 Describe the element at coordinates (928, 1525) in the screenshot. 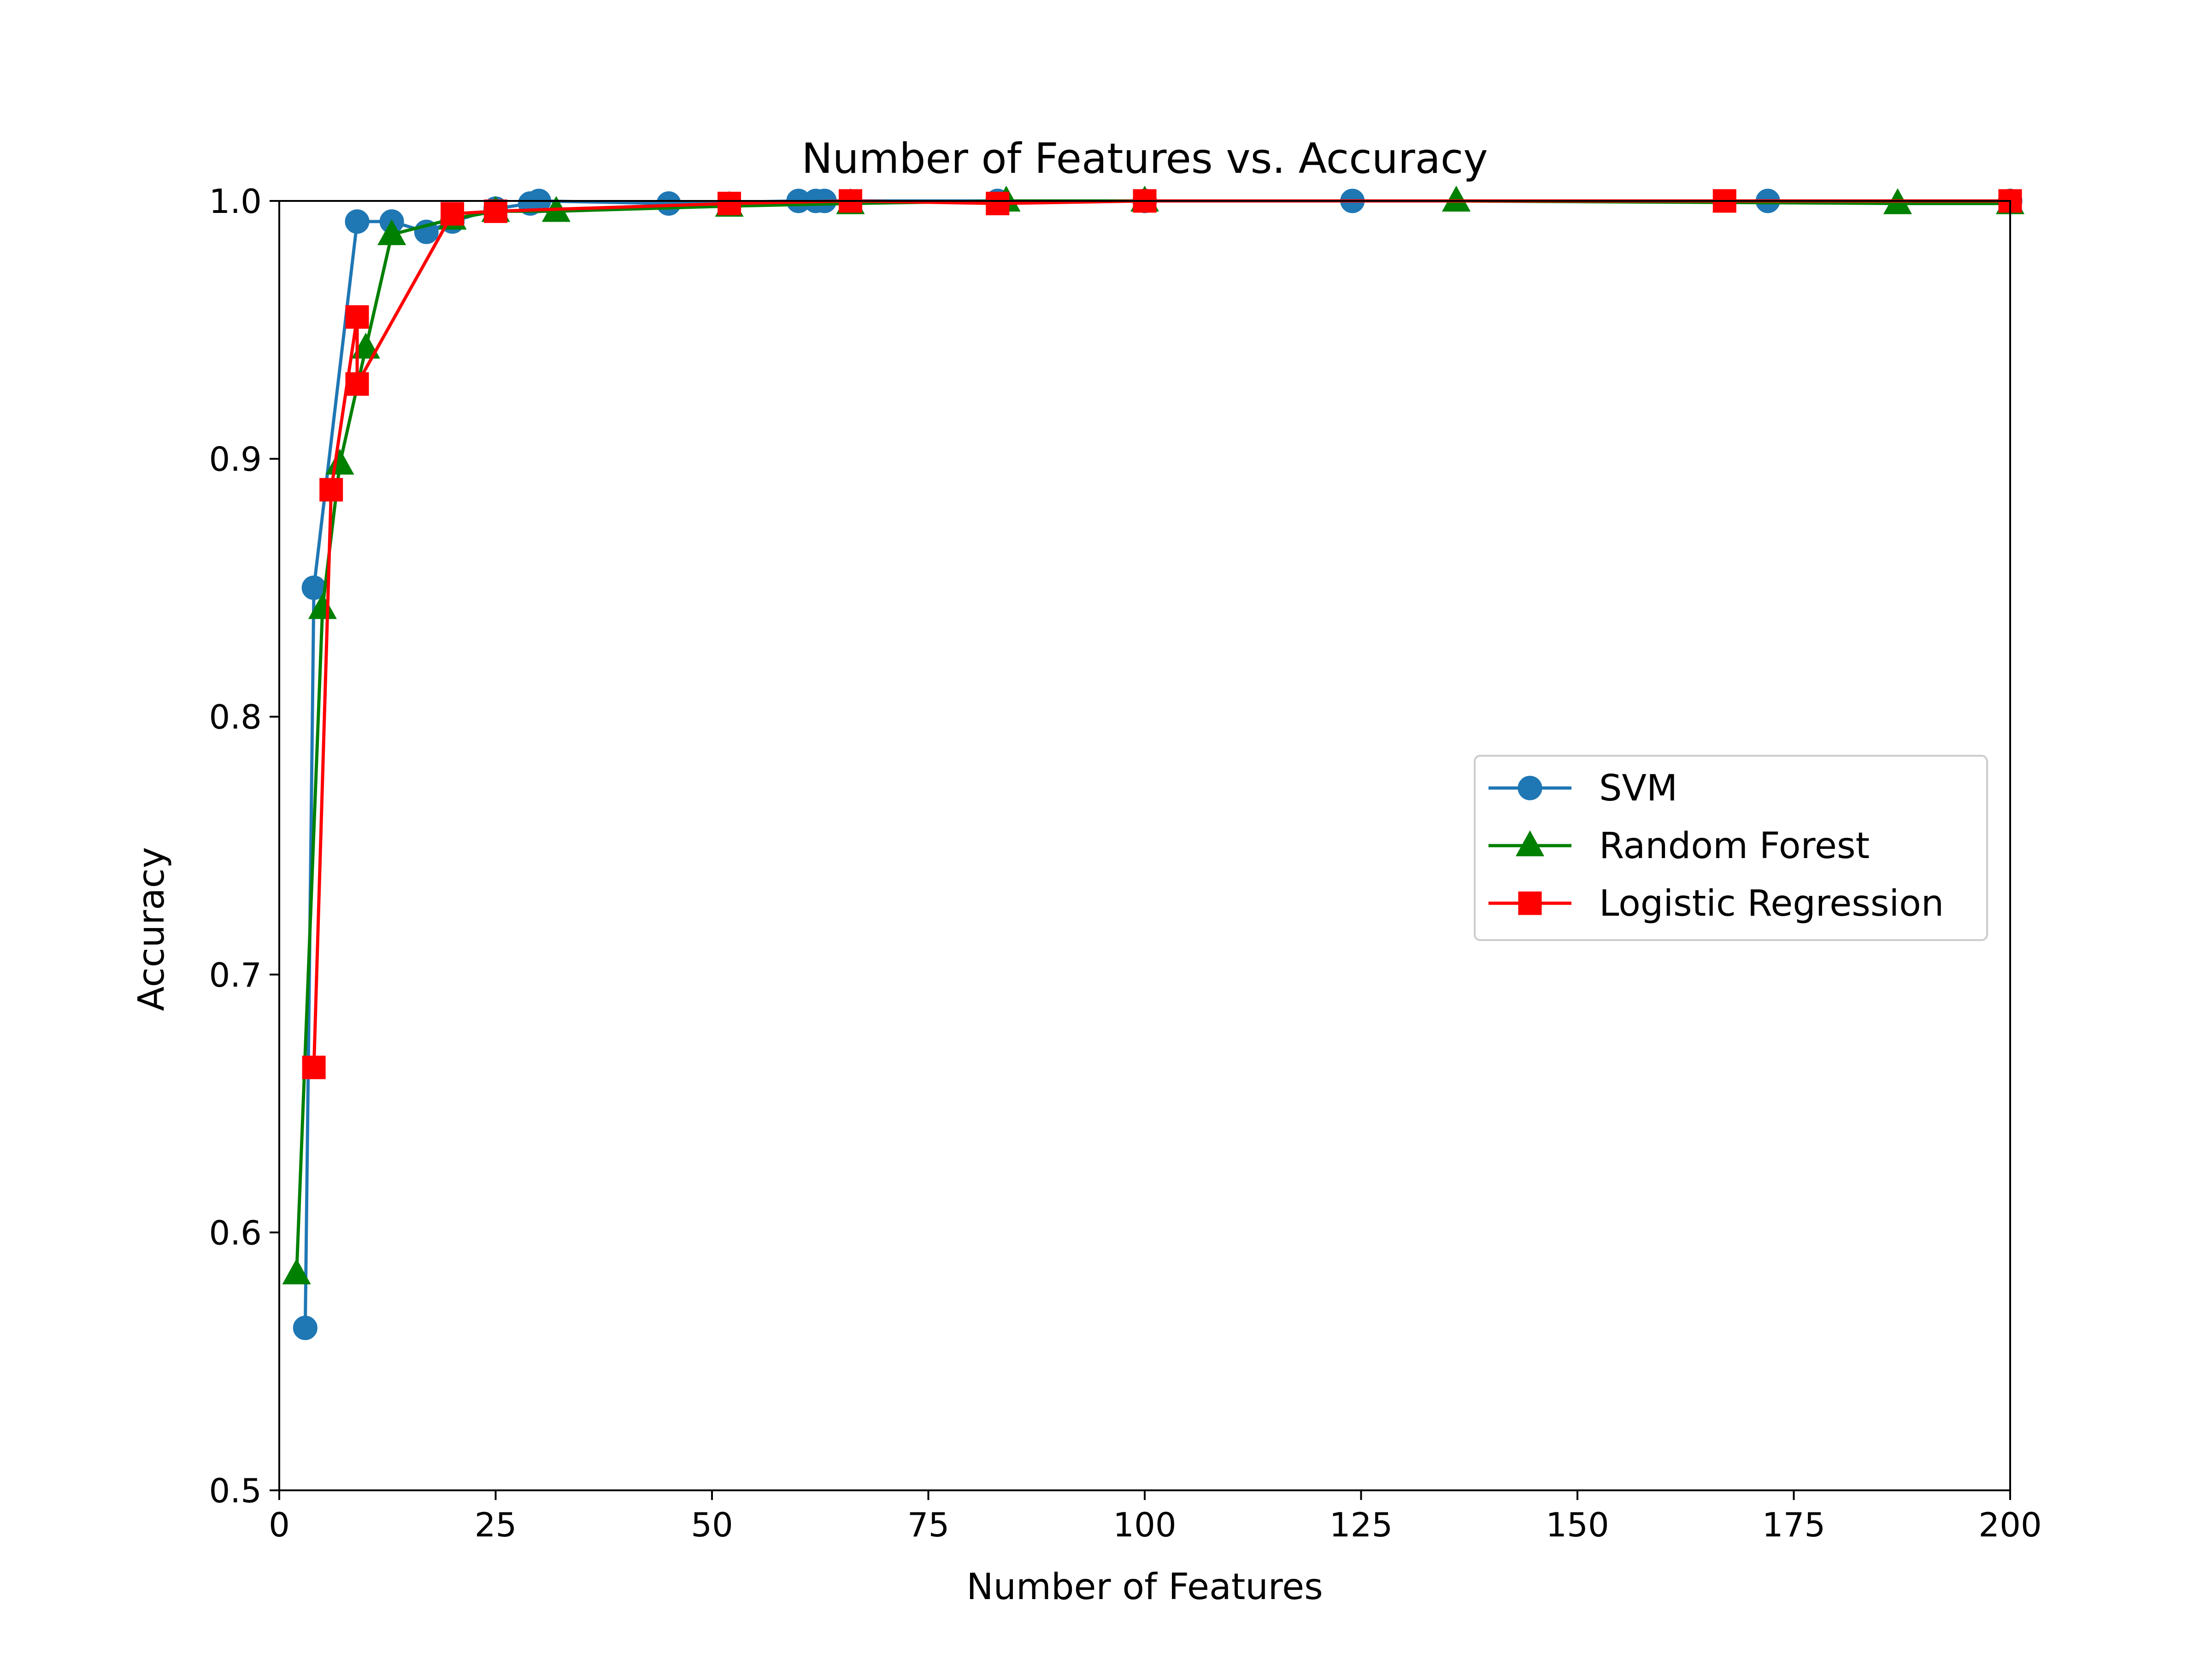

I see `x-tick-label: 75` at that location.